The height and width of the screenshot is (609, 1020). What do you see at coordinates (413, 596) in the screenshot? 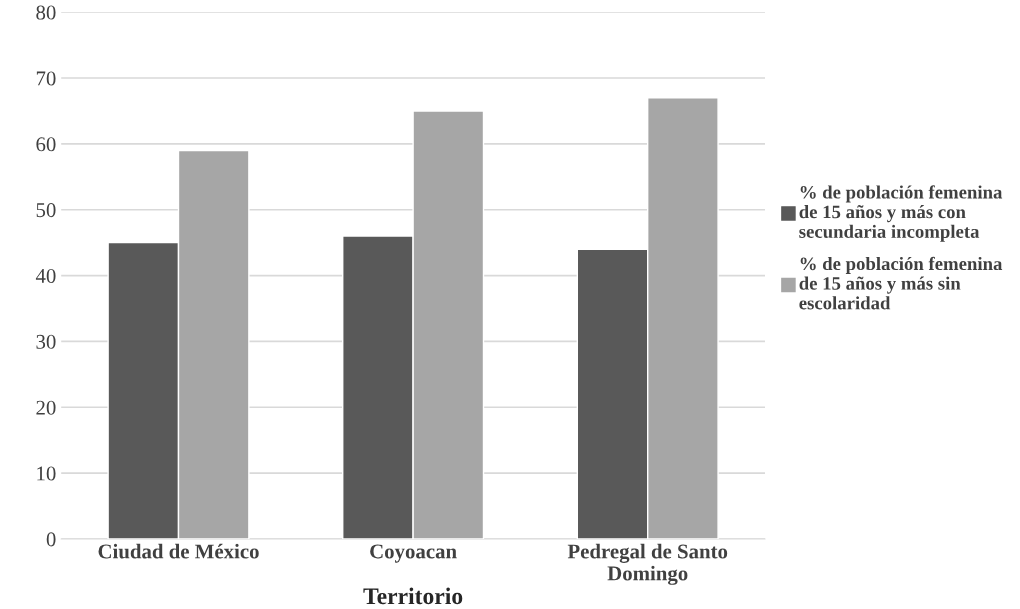
I see `x-axis-title: Territorio` at bounding box center [413, 596].